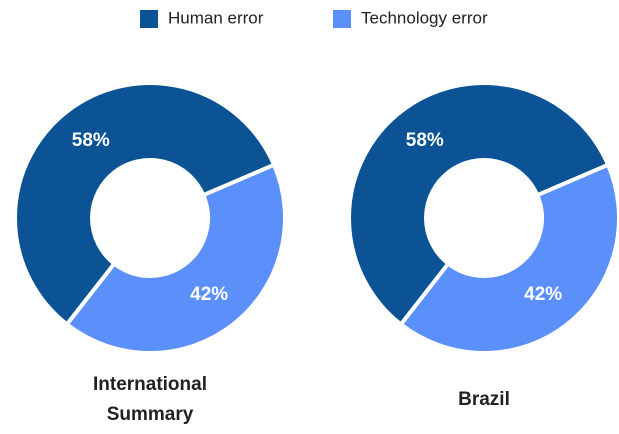 Image resolution: width=619 pixels, height=434 pixels. Describe the element at coordinates (216, 17) in the screenshot. I see `legend-label: Human error` at that location.